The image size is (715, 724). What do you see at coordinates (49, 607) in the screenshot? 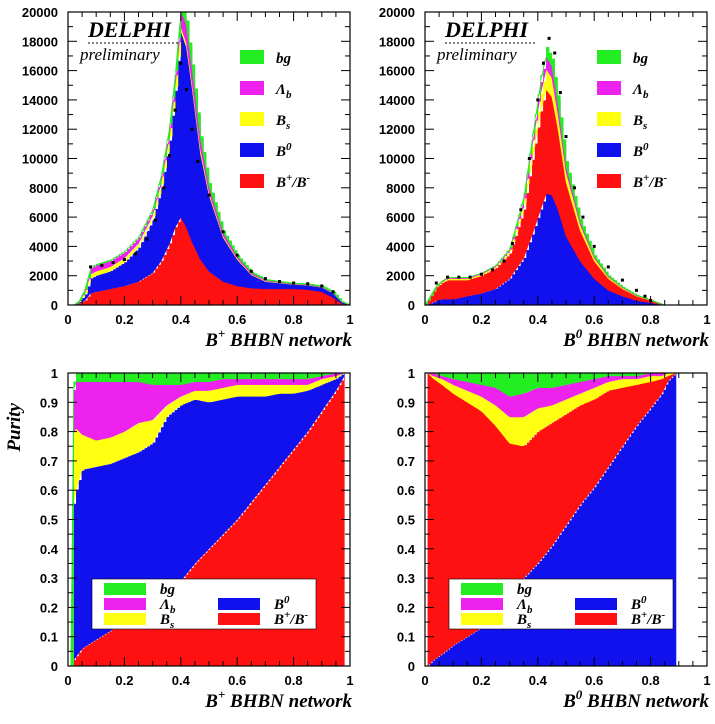
I see `y-tick-label: 0.2` at bounding box center [49, 607].